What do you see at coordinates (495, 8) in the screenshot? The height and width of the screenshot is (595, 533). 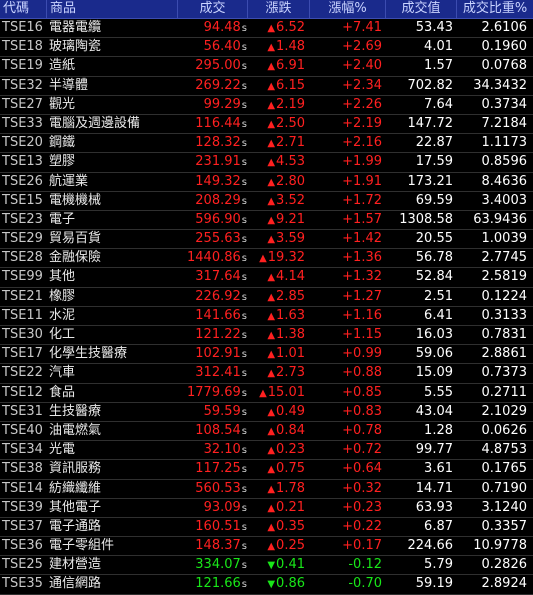 I see `column-header-amount-ratio: 成交比重%` at bounding box center [495, 8].